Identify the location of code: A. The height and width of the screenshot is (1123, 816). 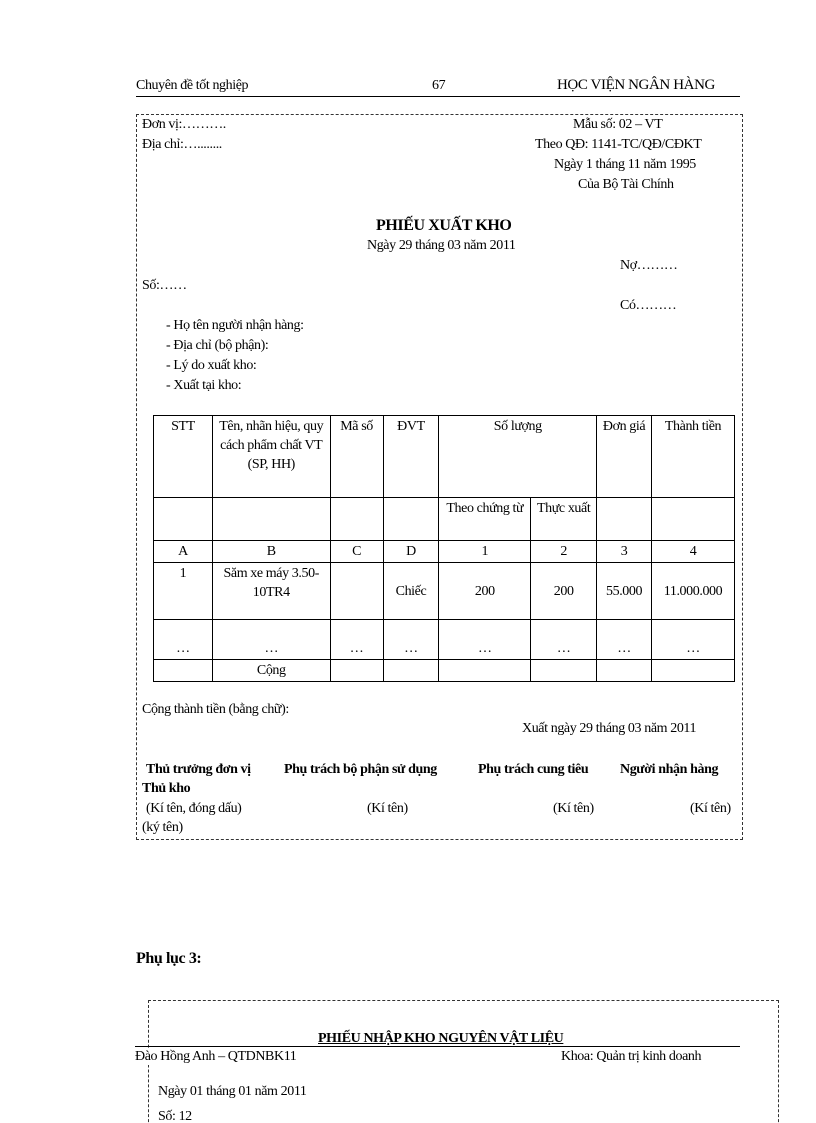
(183, 551).